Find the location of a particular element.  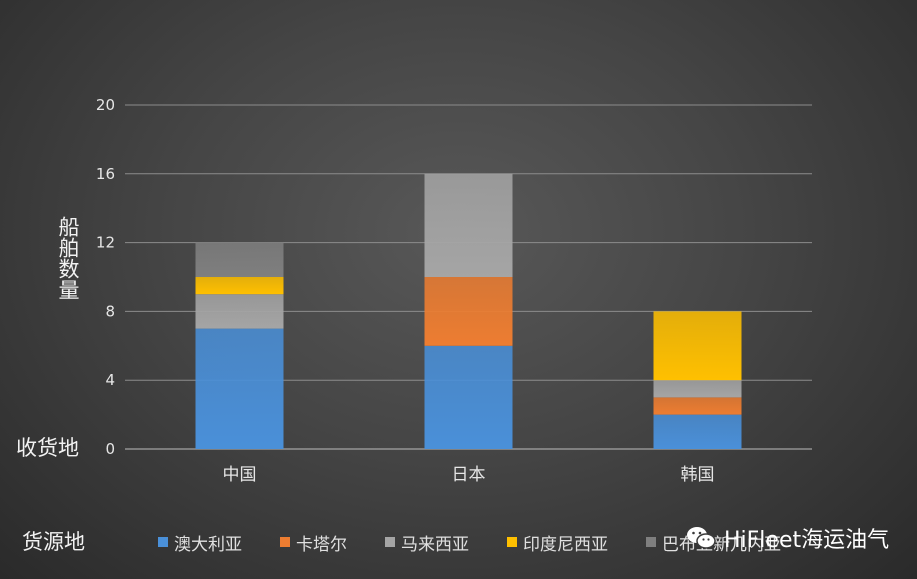

legend-item: 卡塔尔 is located at coordinates (313, 542).